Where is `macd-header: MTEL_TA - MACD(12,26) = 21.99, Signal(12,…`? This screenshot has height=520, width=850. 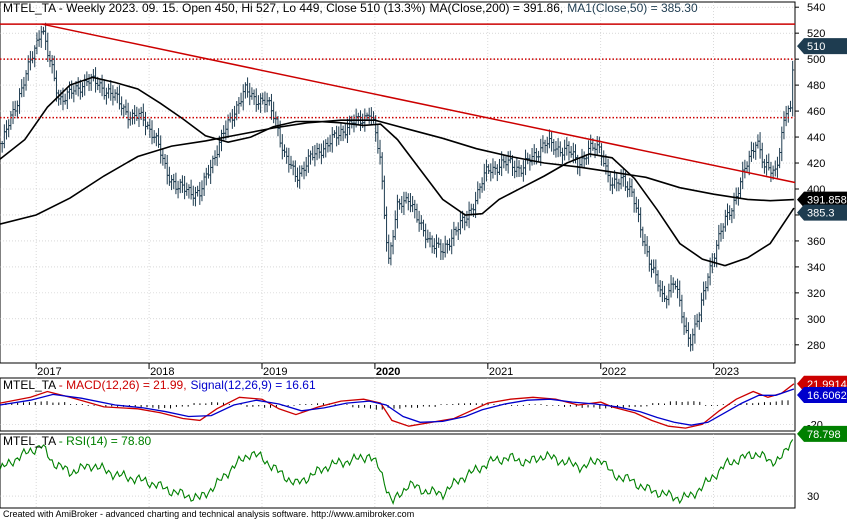
macd-header: MTEL_TA - MACD(12,26) = 21.99, Signal(12,… is located at coordinates (159, 385).